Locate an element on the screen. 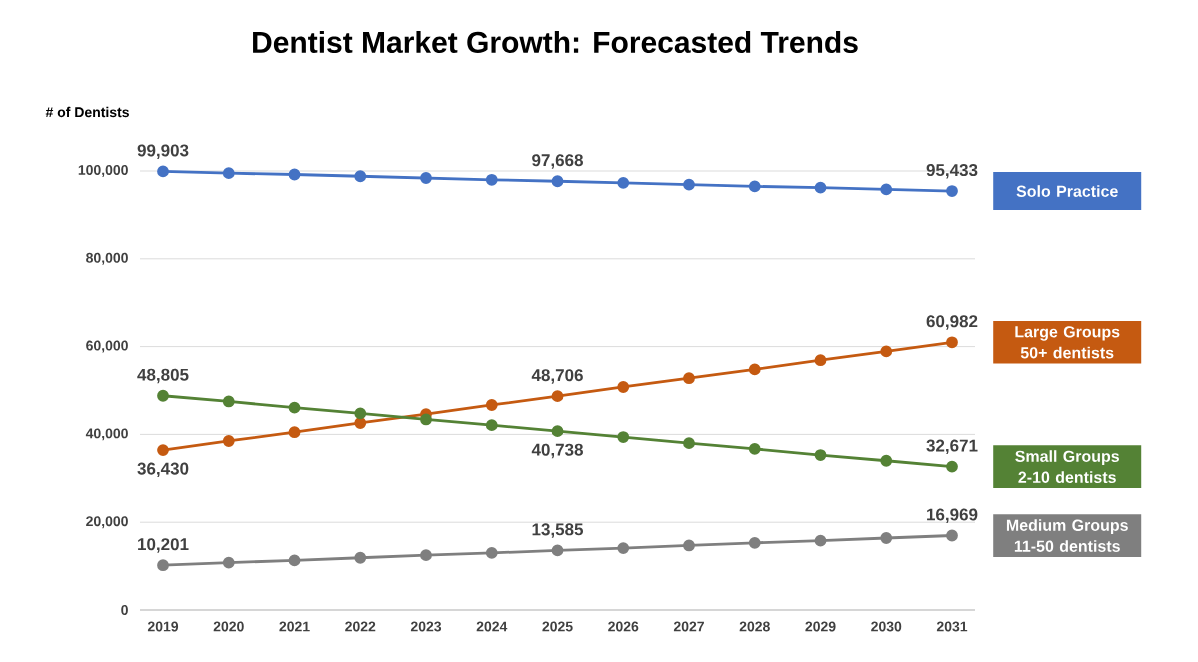  data-label: 95,433 is located at coordinates (952, 171).